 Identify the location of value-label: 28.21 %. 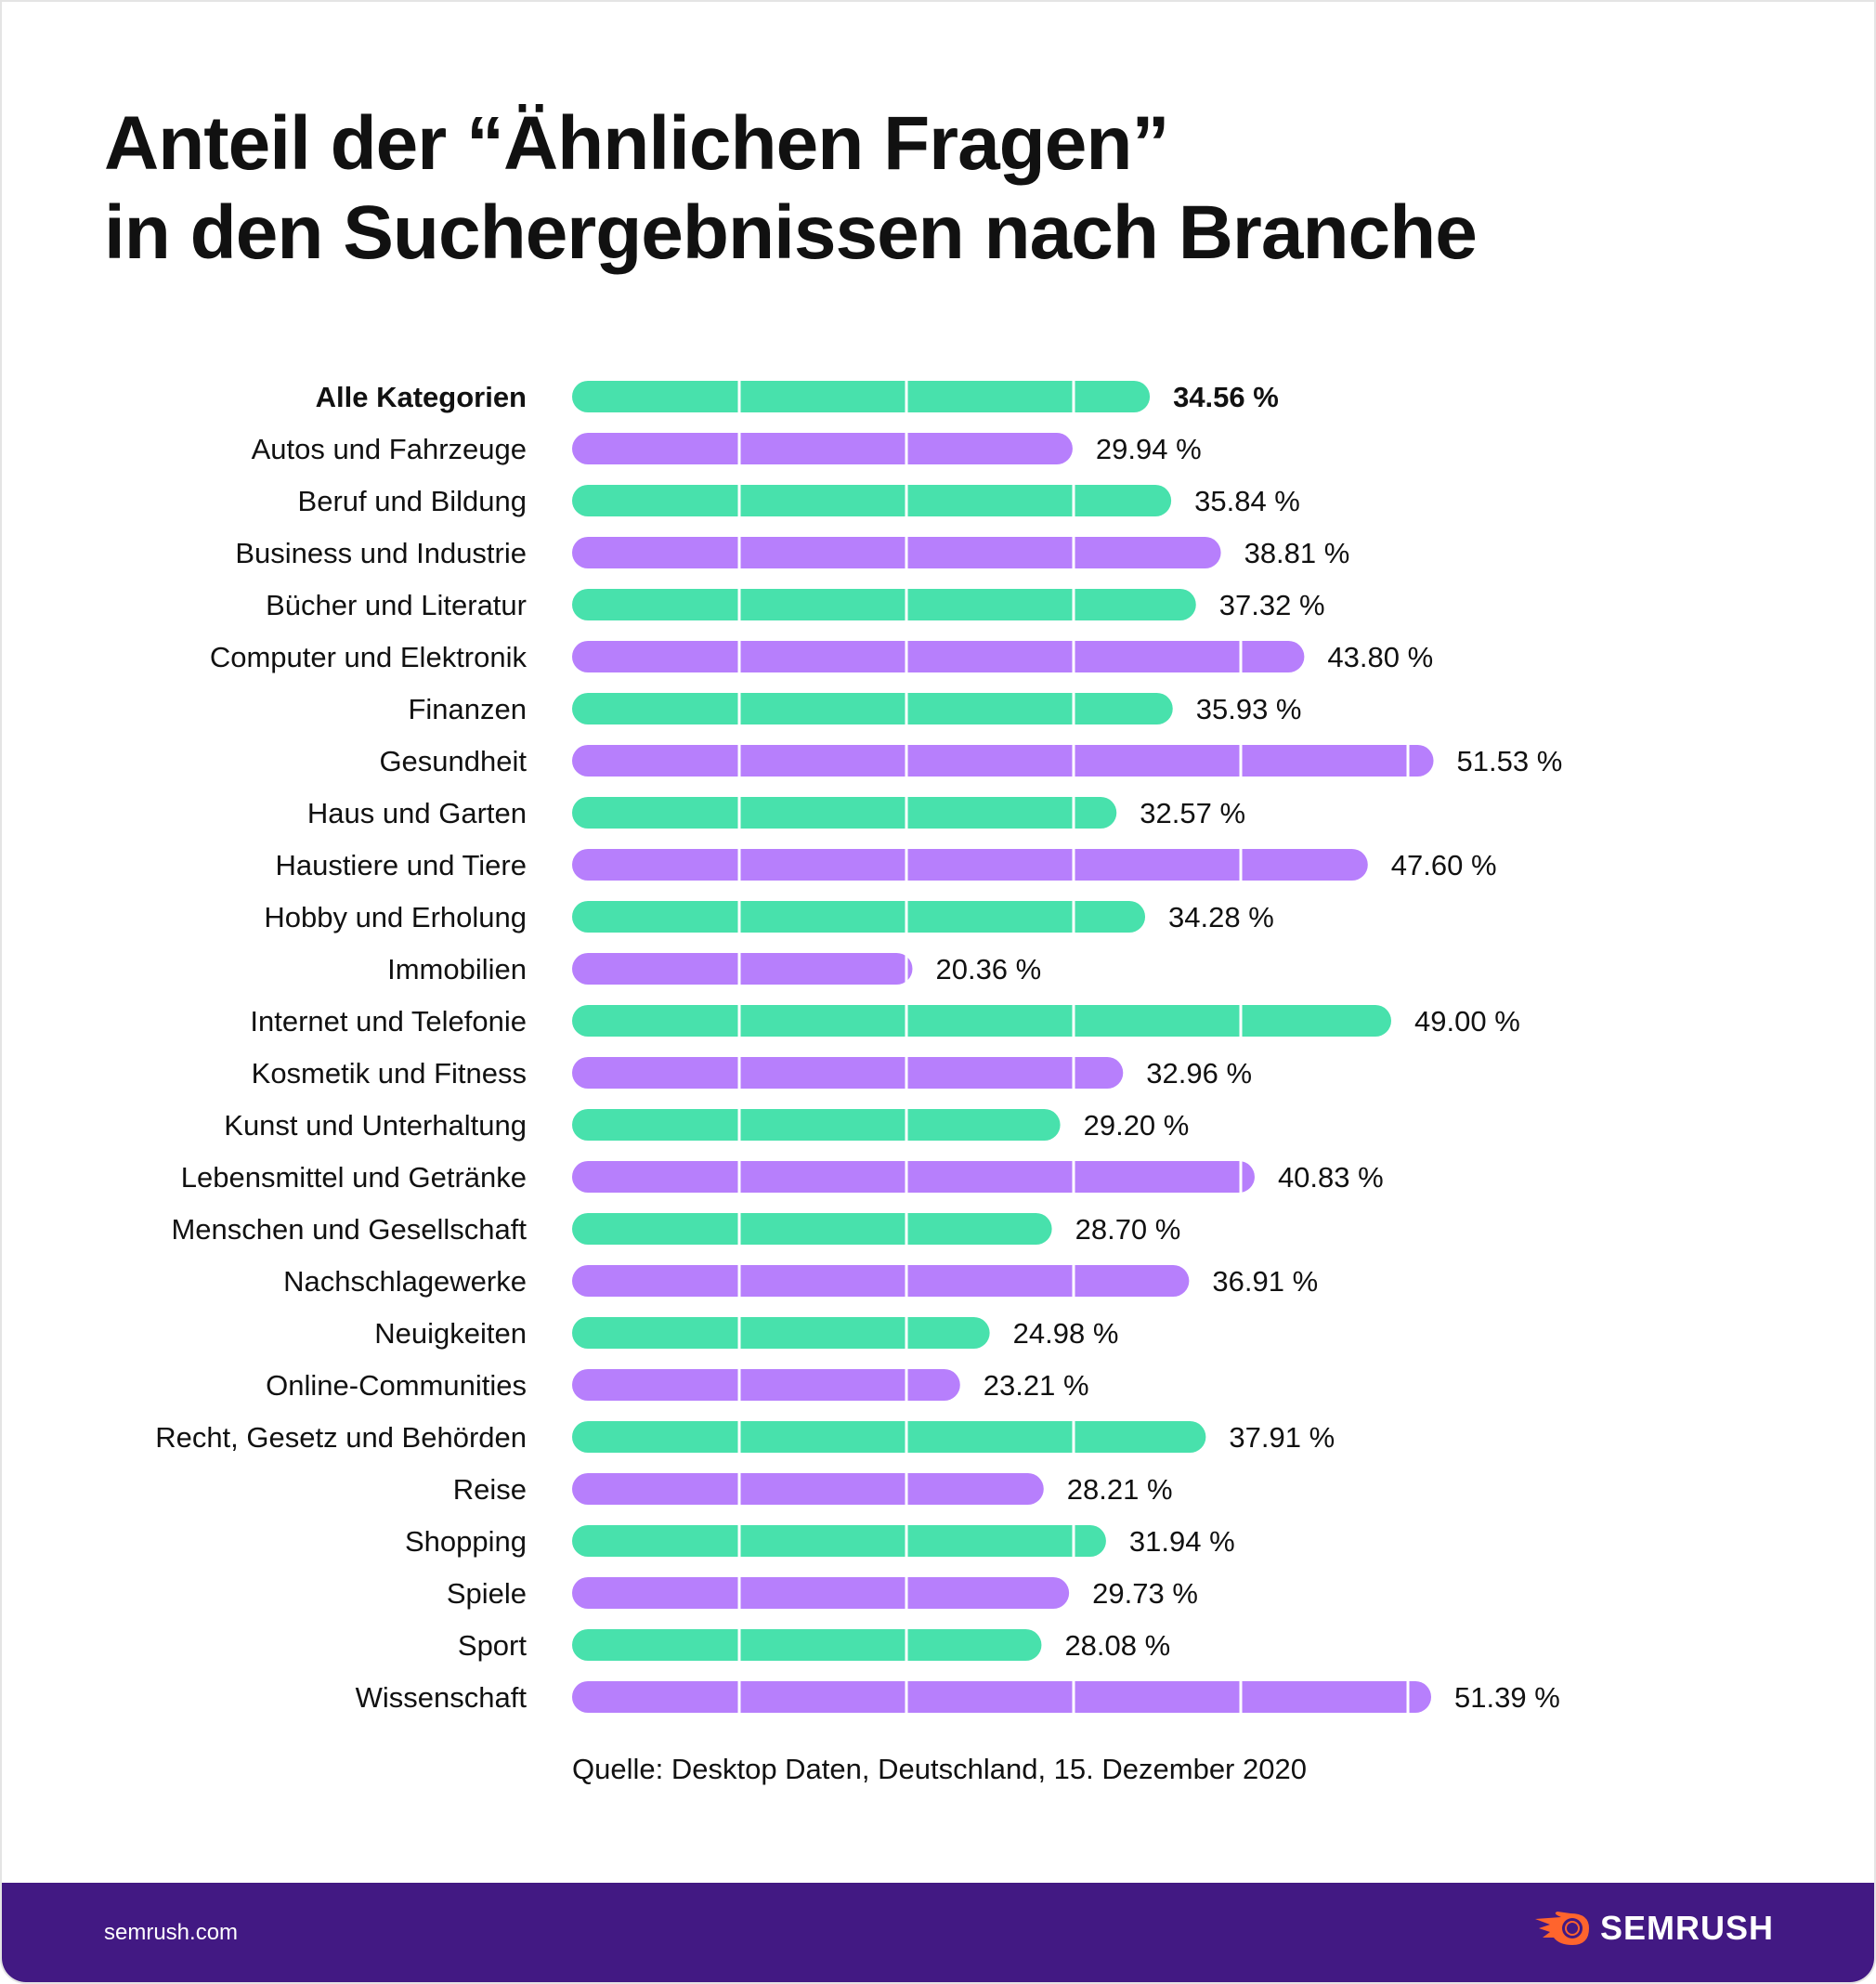
(1120, 1490).